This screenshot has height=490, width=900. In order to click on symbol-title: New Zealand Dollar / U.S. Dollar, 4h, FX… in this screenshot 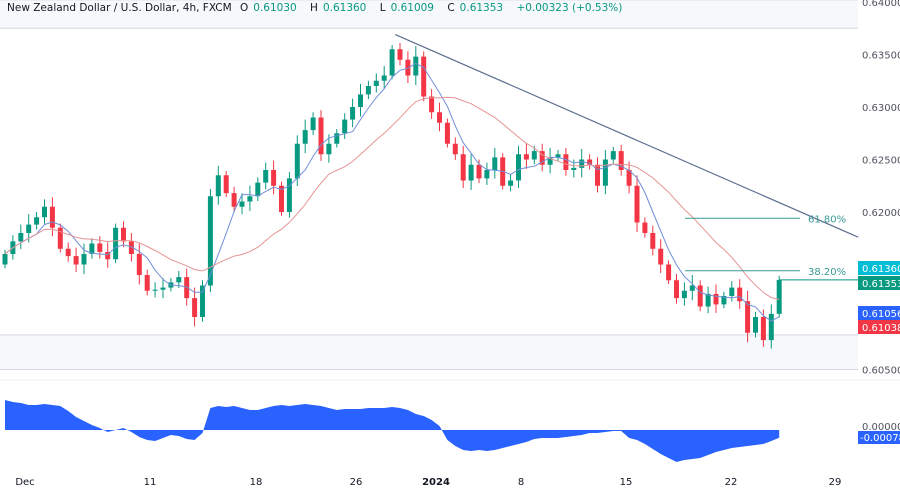, I will do `click(119, 8)`.